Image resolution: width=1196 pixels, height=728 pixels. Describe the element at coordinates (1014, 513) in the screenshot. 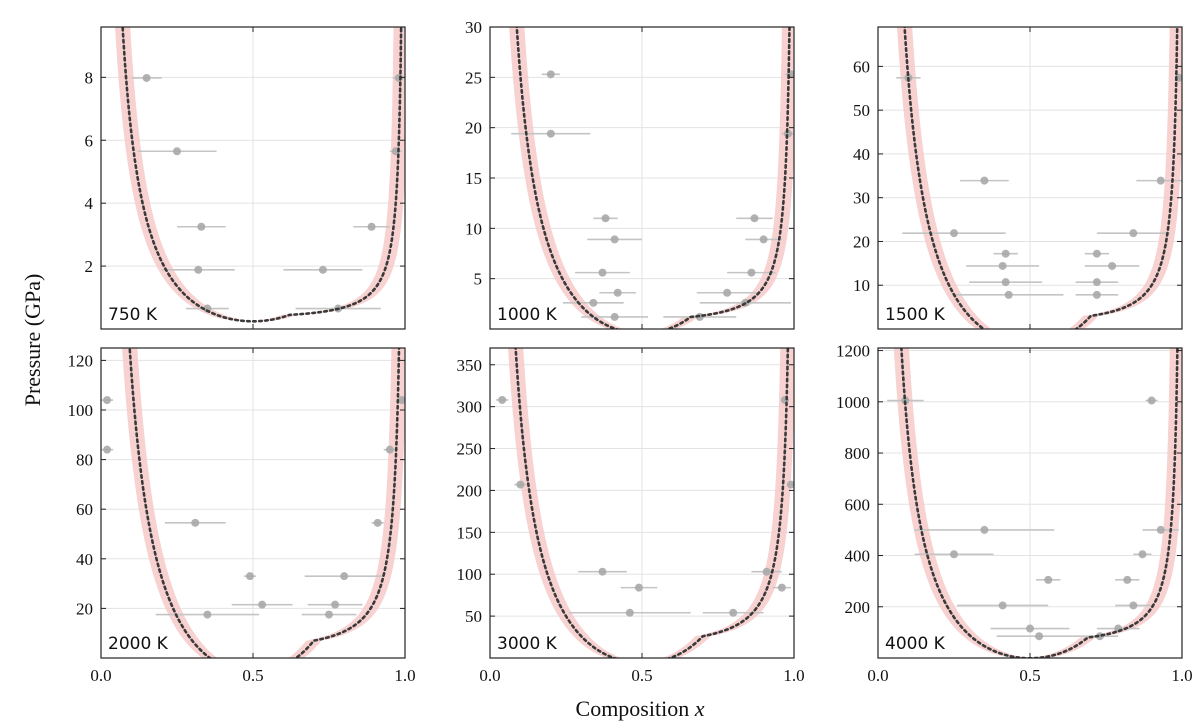

I see `panel-6: 200 400 600 800 1000 1200 0.0 0.5 1.0 4000 K` at that location.